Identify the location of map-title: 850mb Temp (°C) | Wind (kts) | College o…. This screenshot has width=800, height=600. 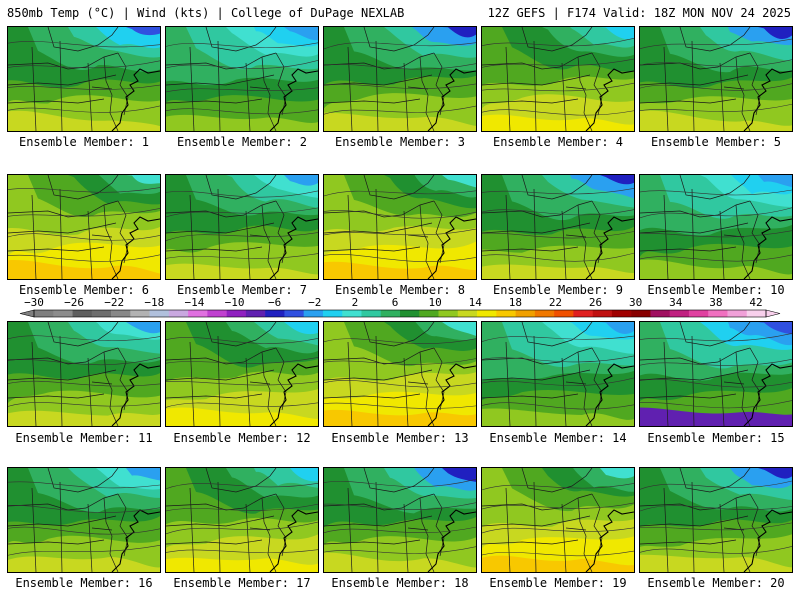
(206, 13).